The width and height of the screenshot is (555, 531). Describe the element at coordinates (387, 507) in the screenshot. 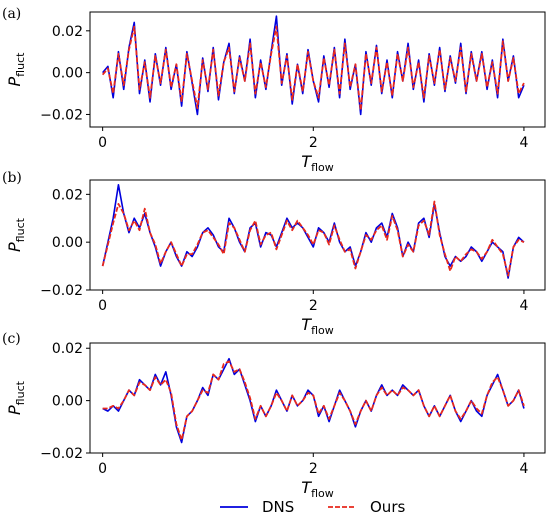

I see `legend-label: Ours` at that location.